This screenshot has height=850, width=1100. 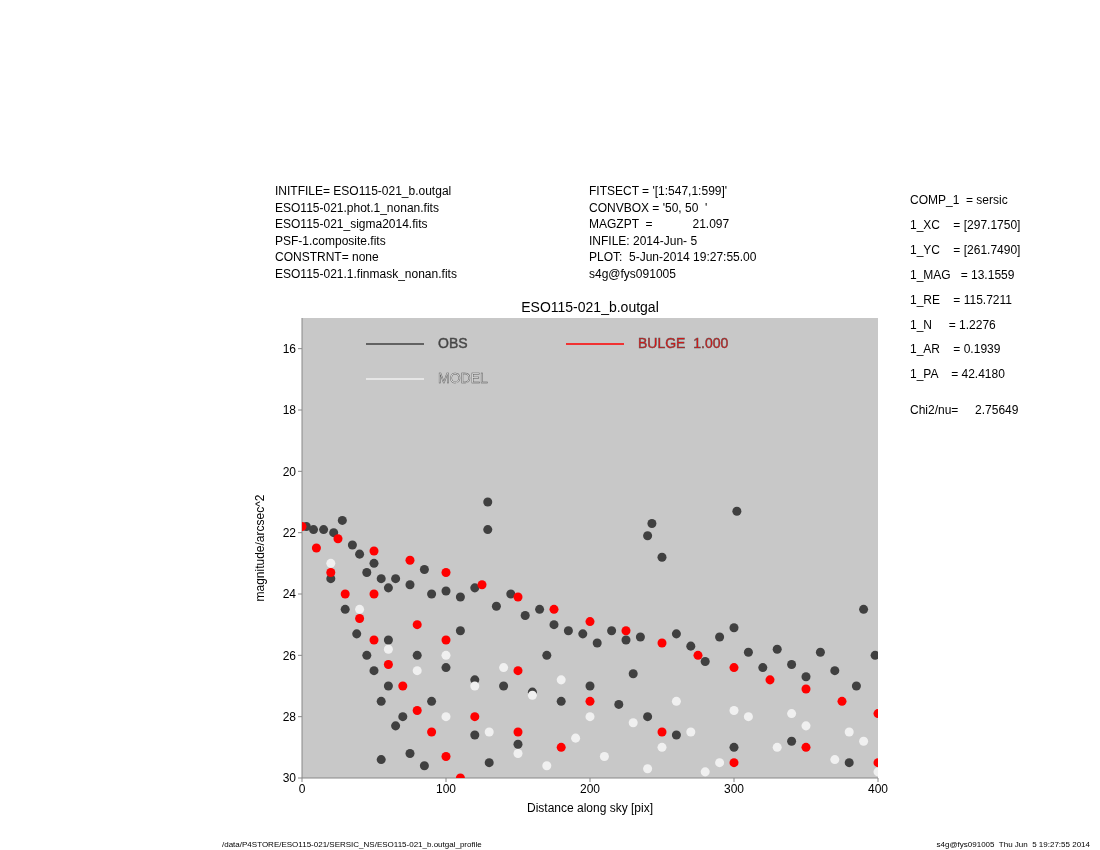 I want to click on y-tick-label: 30, so click(x=289, y=778).